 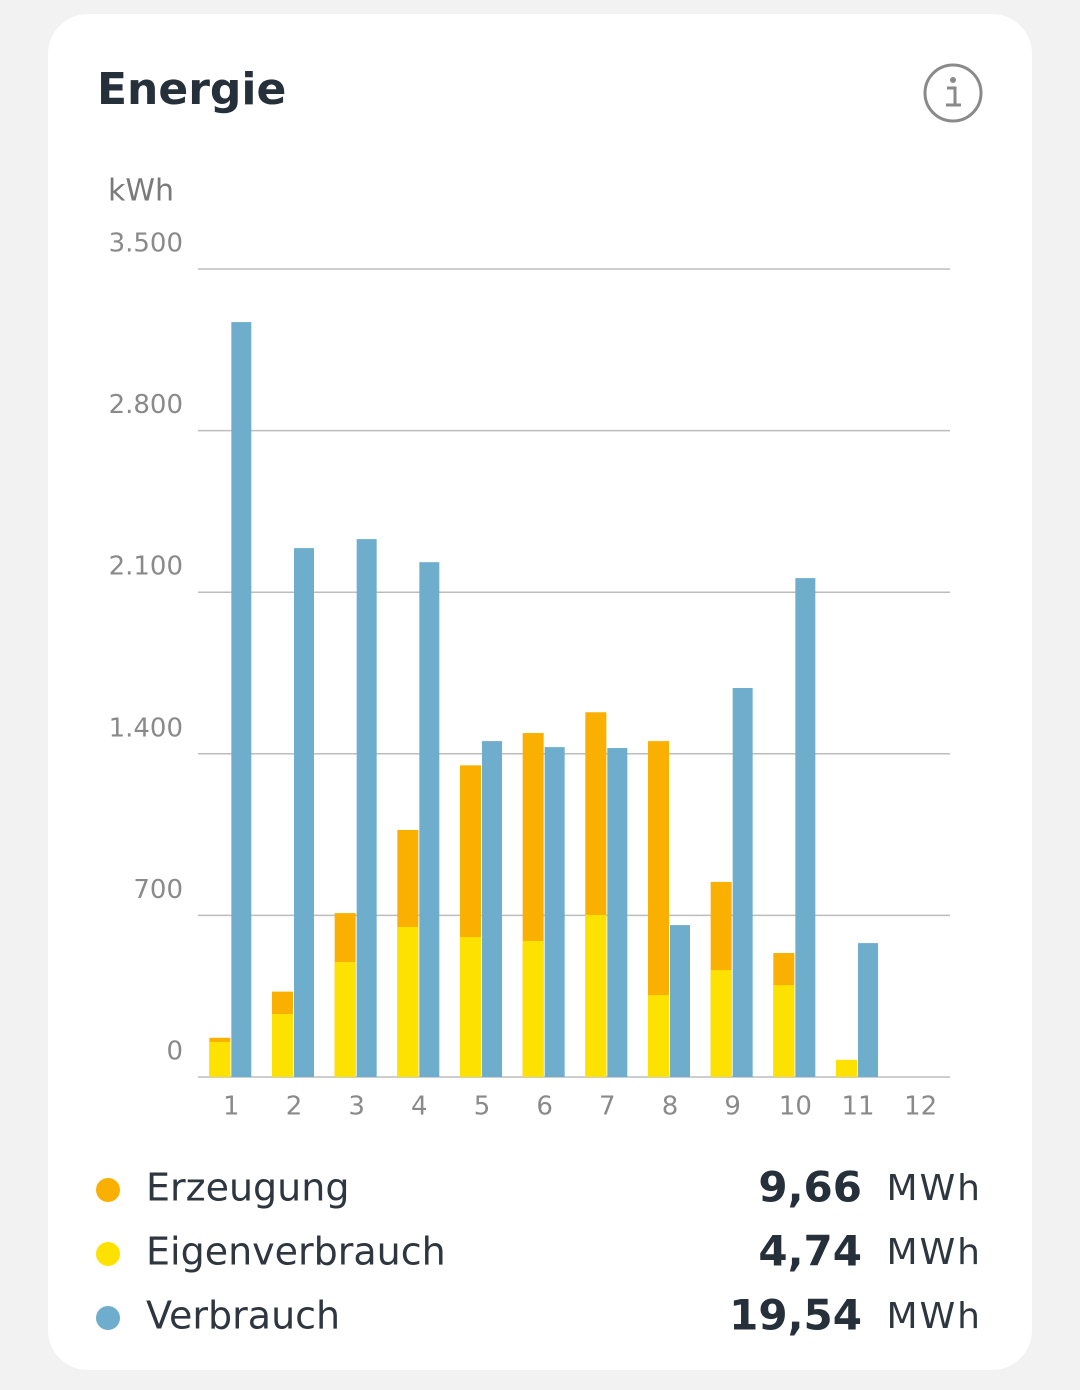 What do you see at coordinates (296, 1252) in the screenshot?
I see `legend-label: Eigenverbrauch` at bounding box center [296, 1252].